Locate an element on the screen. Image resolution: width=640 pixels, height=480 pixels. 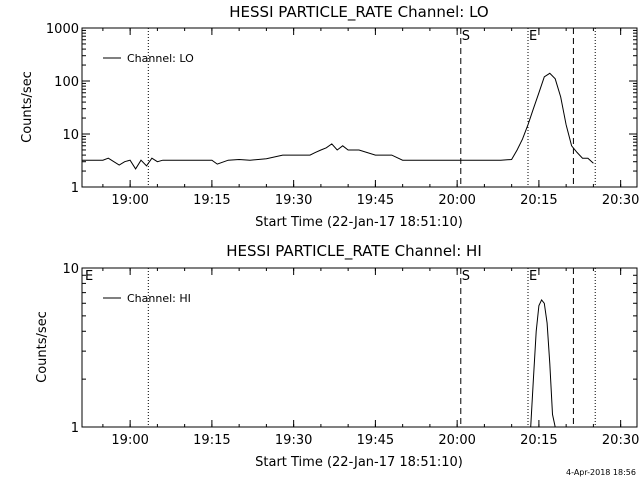
legend-entry: Channel: HI is located at coordinates (159, 298).